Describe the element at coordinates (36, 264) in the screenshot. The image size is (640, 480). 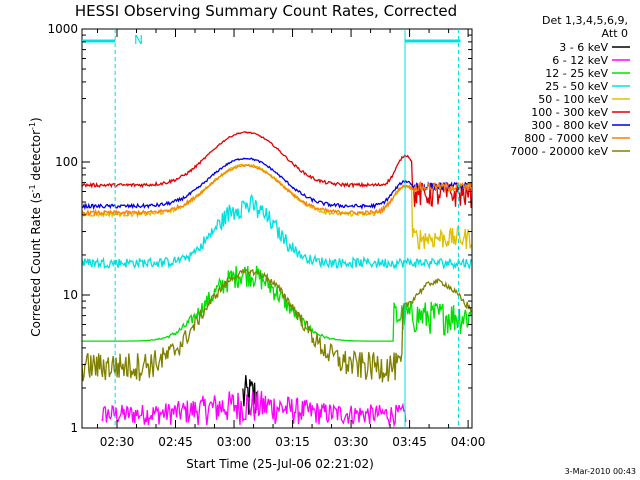
I see `y-axis-label-main: Corrected Count Rate (s` at that location.